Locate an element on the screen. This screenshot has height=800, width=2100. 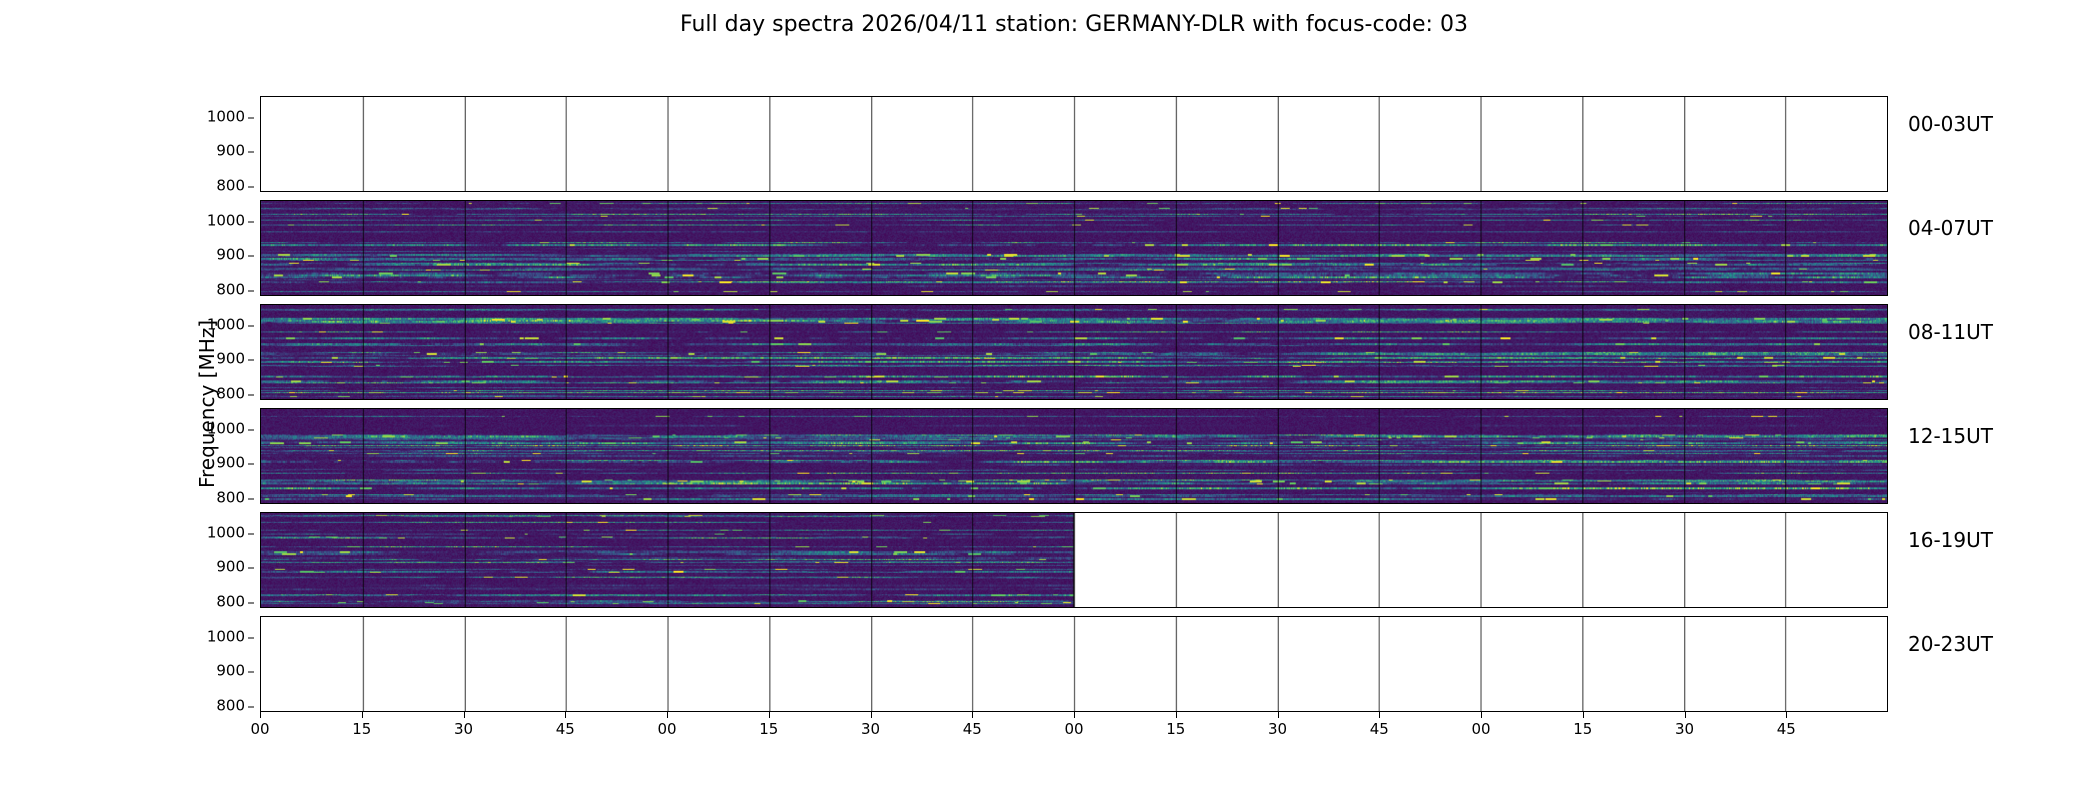
row-time-label: 16-19UT is located at coordinates (1950, 540).